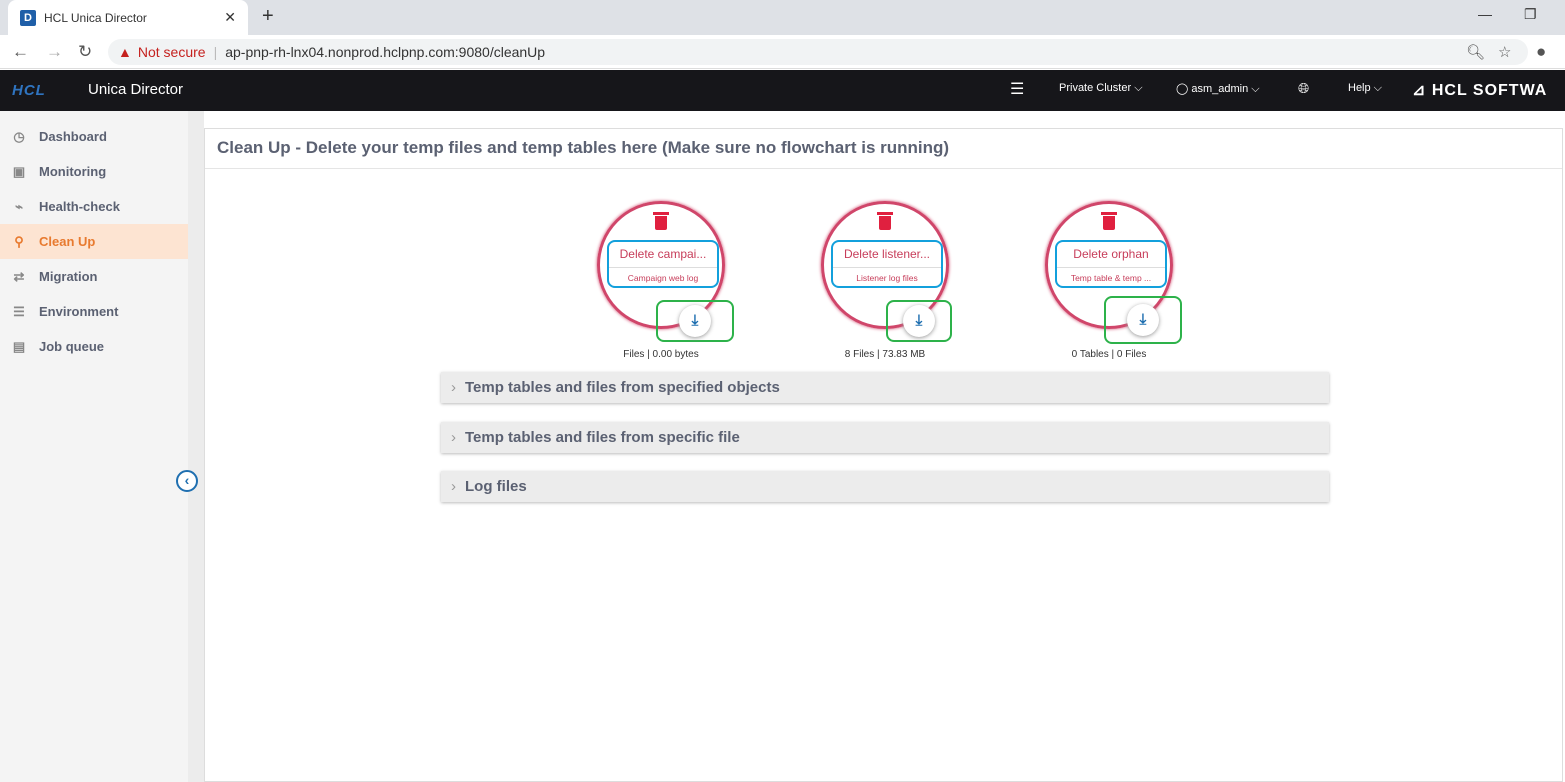 The image size is (1565, 782). Describe the element at coordinates (1480, 90) in the screenshot. I see `hcl-software-logo: ⊿ HCL SOFTWA` at that location.